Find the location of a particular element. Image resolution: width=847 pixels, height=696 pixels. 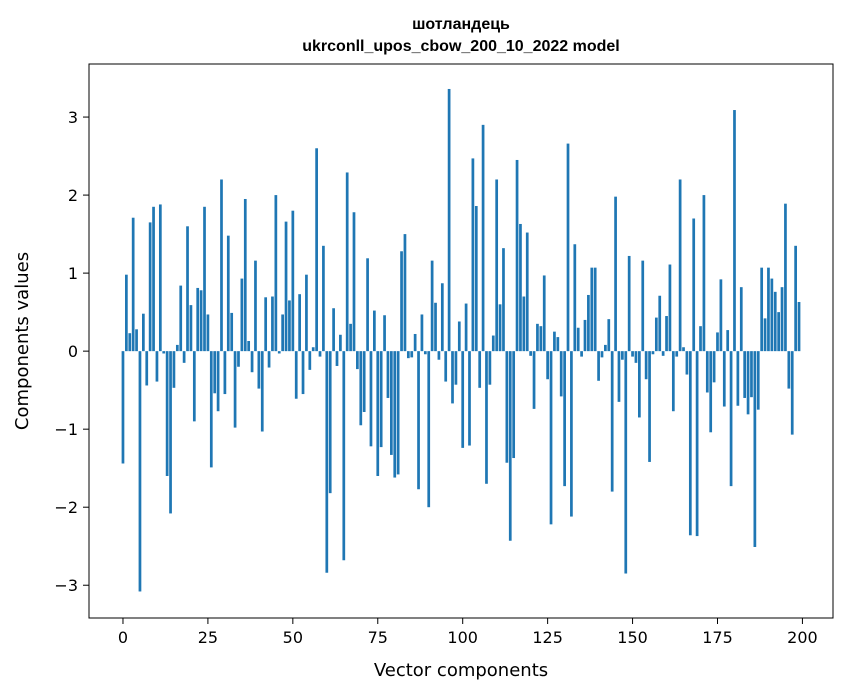

x-axis-ticks: 0 25 50 75 100 125 150 175 200 is located at coordinates (468, 632).